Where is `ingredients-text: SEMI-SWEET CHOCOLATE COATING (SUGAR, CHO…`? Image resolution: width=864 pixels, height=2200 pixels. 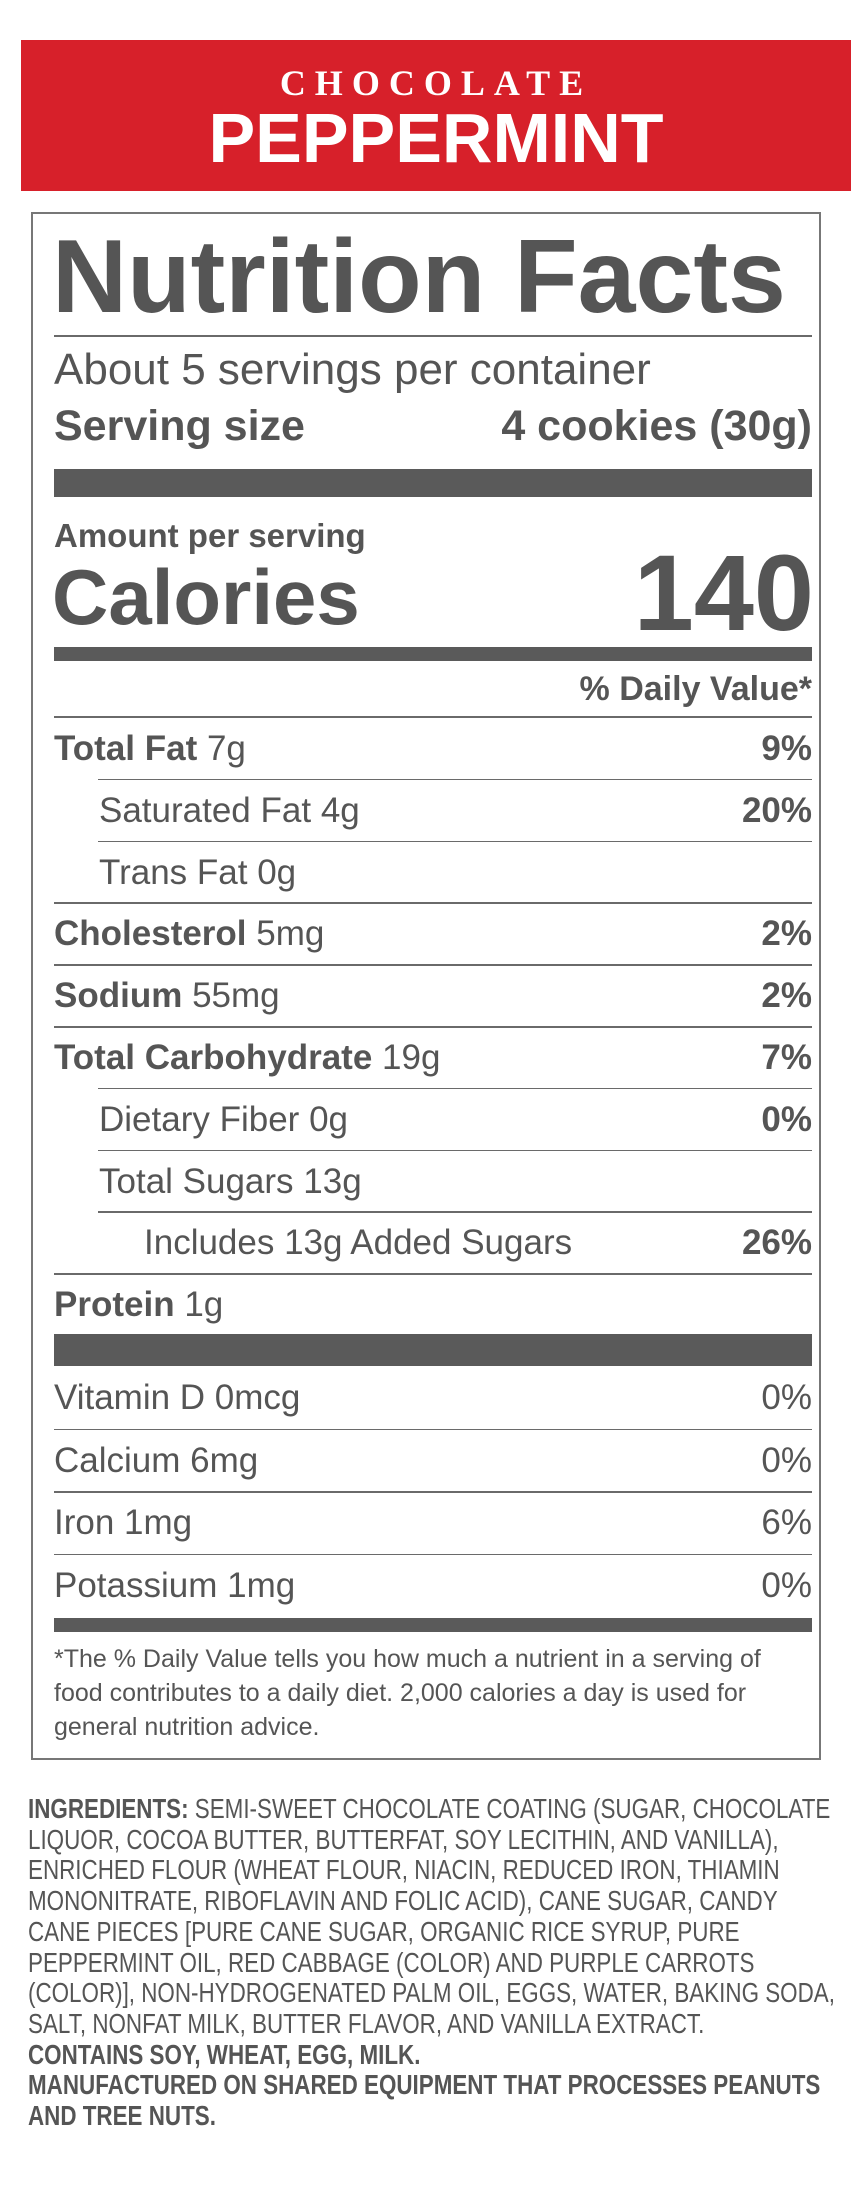
ingredients-text: SEMI-SWEET CHOCOLATE COATING (SUGAR, CHO… is located at coordinates (431, 1916).